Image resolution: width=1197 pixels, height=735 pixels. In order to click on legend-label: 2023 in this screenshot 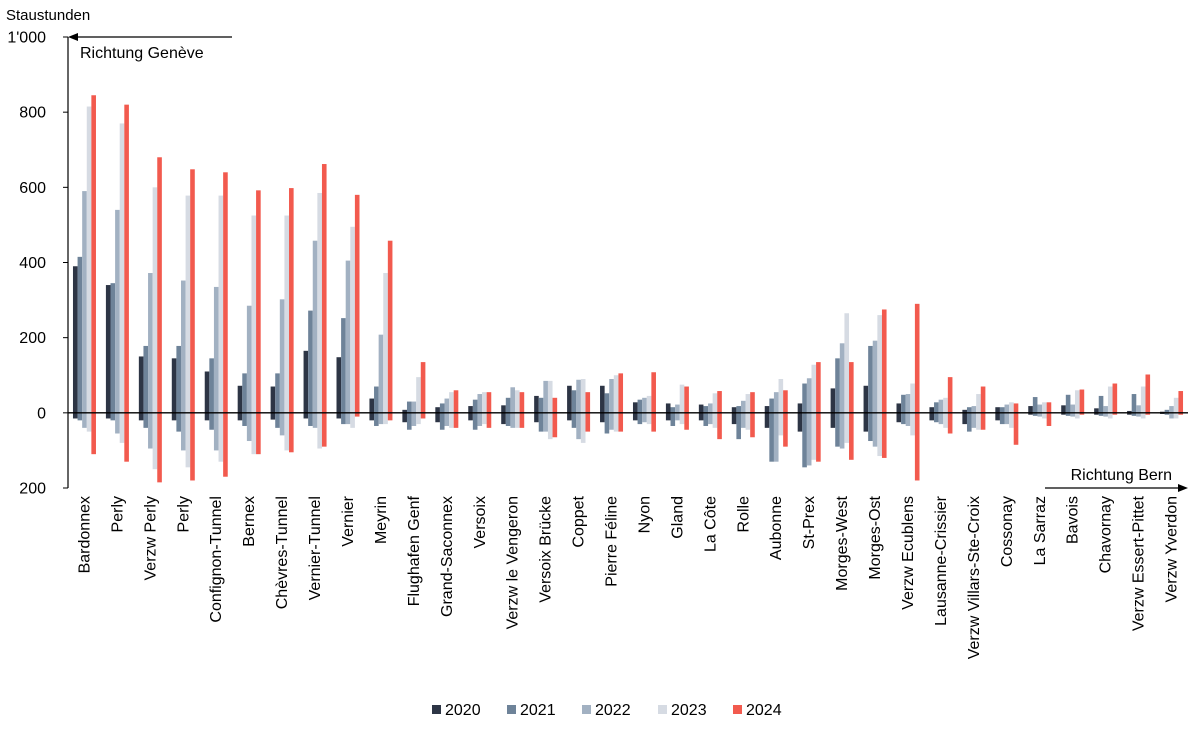, I will do `click(689, 710)`.